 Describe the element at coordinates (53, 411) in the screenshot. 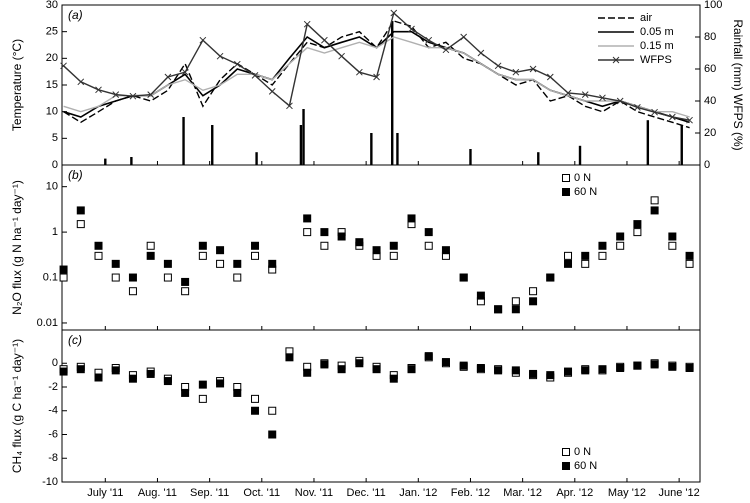

I see `y-tick-label: -4` at that location.